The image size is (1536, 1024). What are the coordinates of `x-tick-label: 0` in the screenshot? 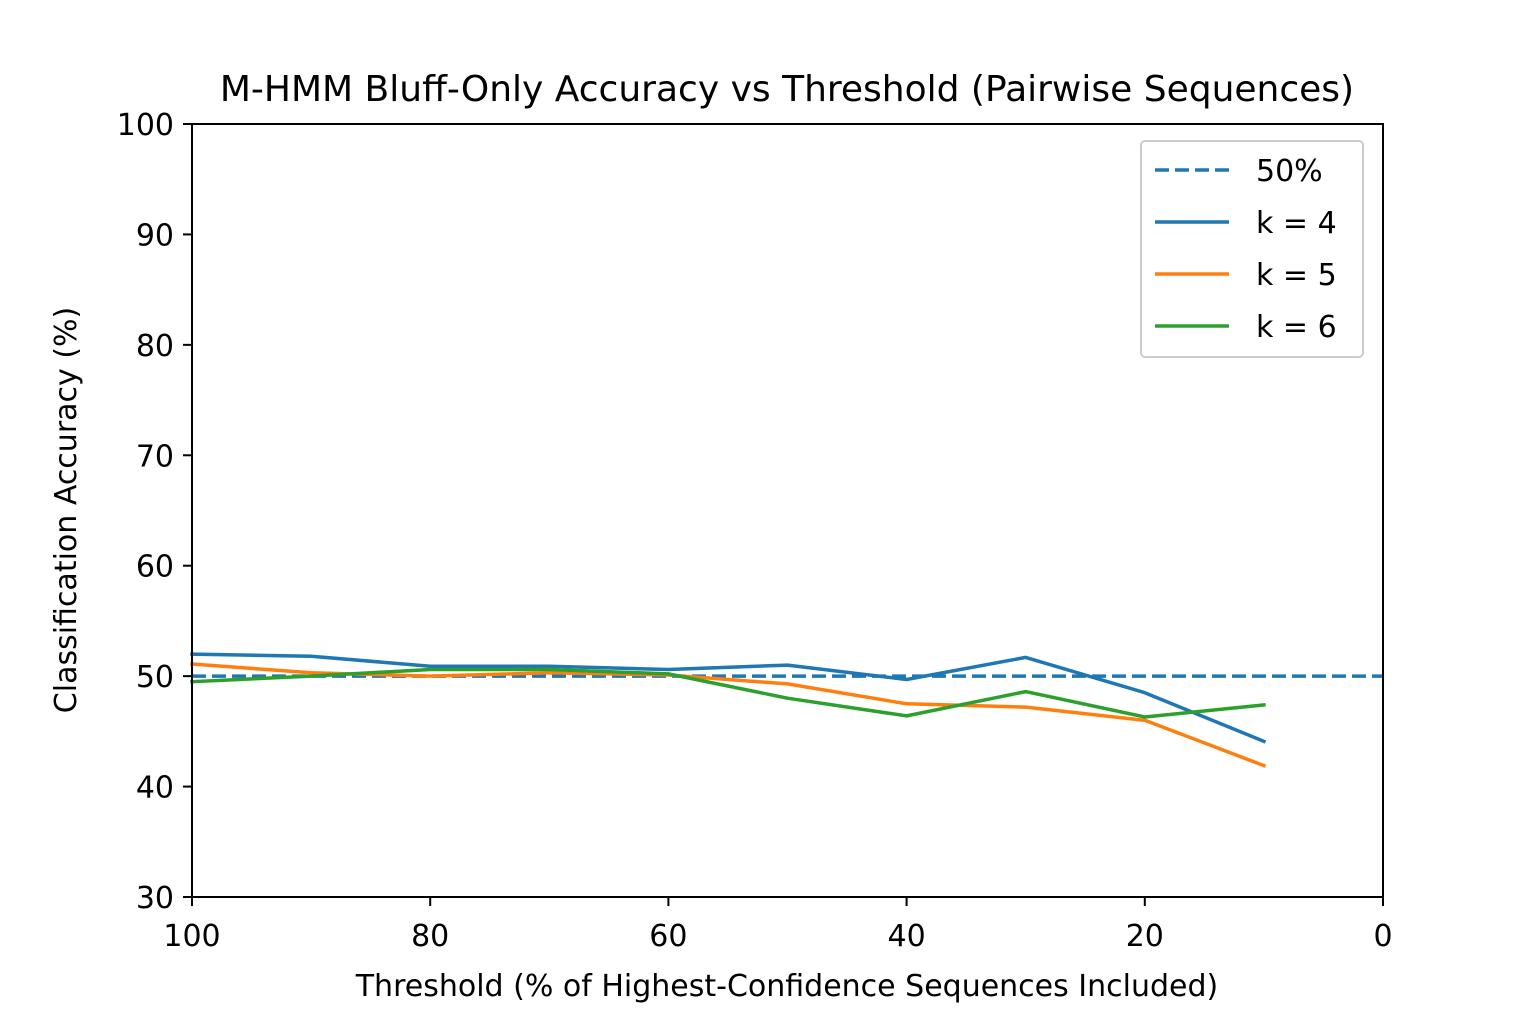 It's located at (1382, 936).